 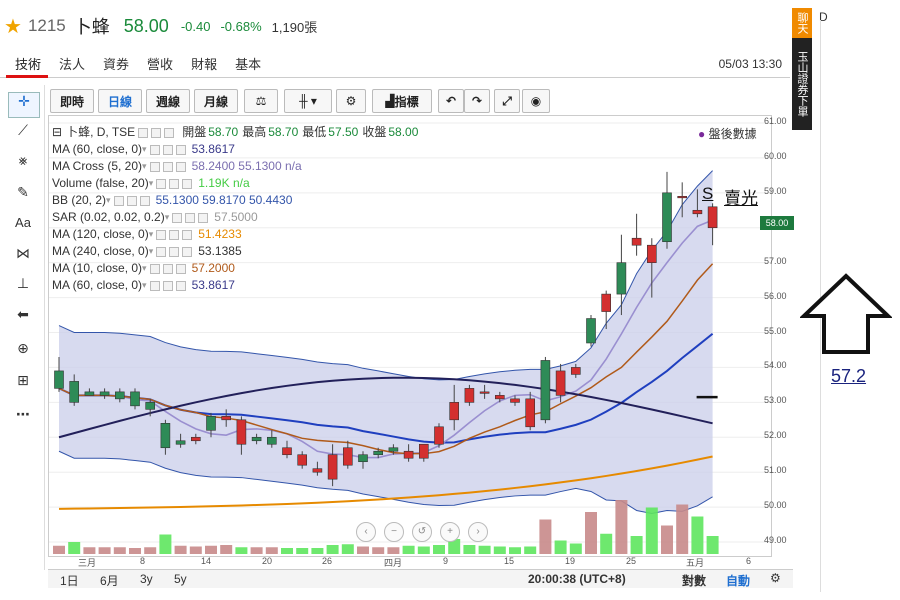 I want to click on range-1d: 1日, so click(x=69, y=581).